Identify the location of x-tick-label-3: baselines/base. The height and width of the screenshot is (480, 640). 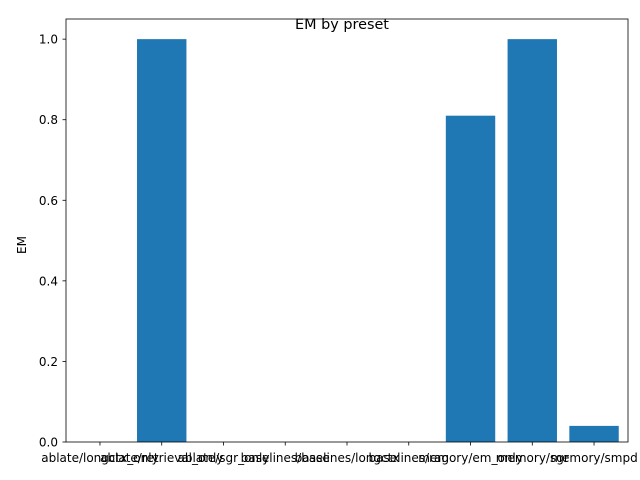
(285, 458).